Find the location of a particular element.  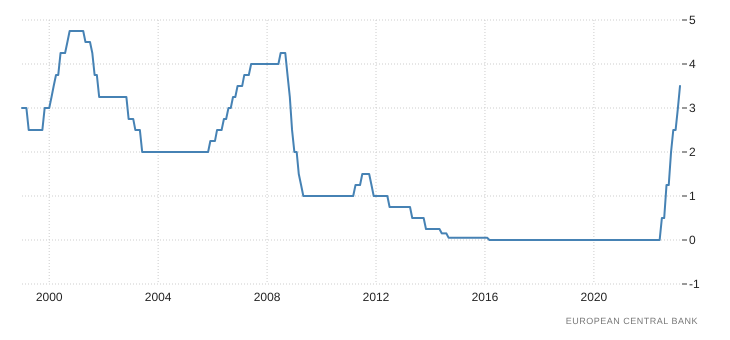

x-tick-label: 2020 is located at coordinates (594, 297).